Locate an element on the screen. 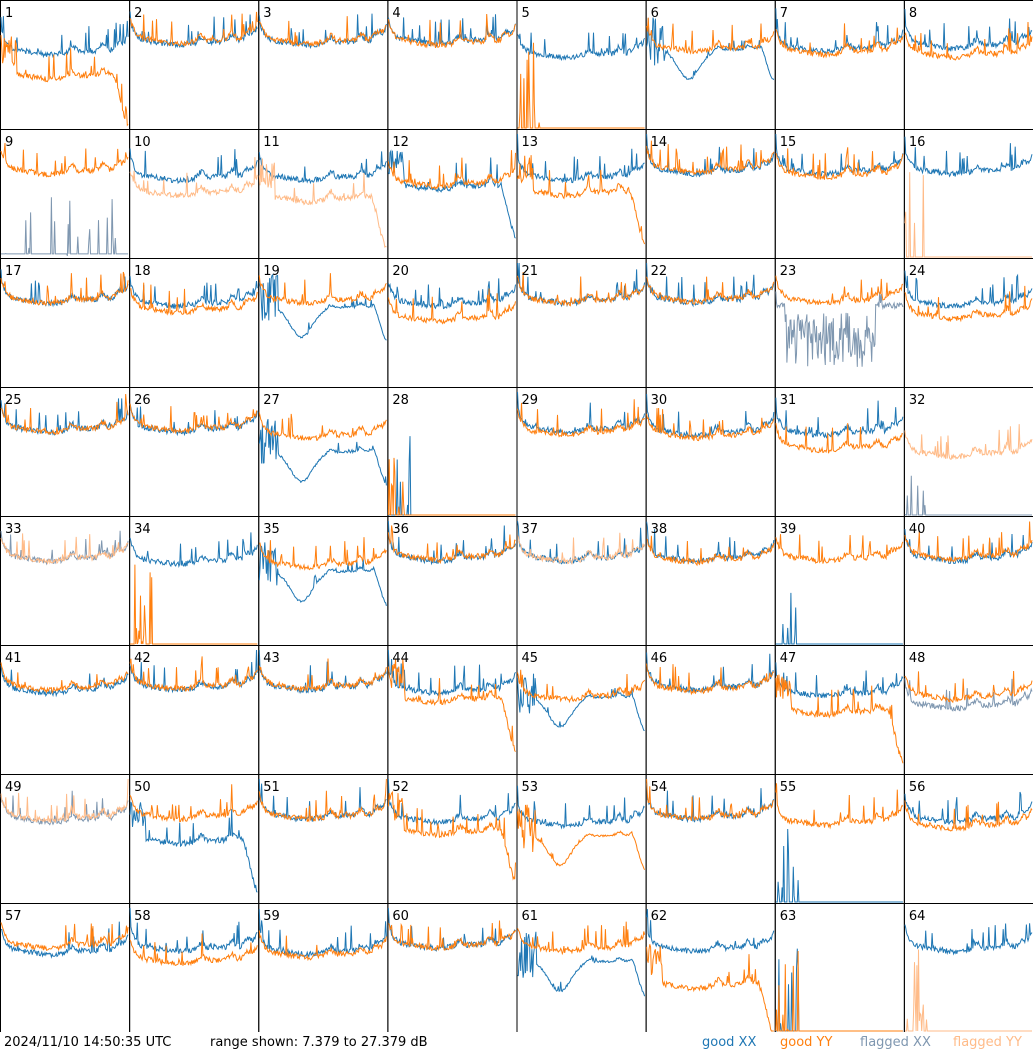 The image size is (1033, 1053). panel-label: 50 is located at coordinates (142, 787).